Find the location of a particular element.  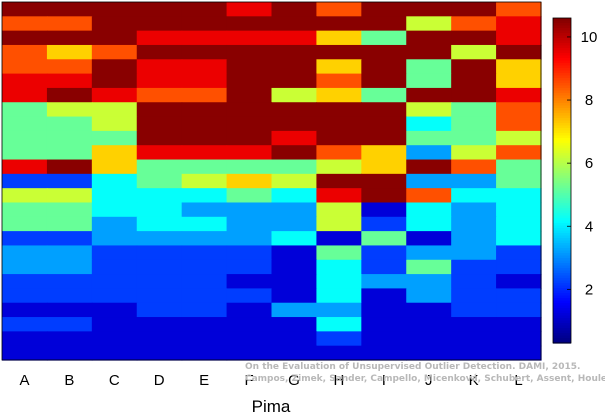

x-tick-label: C is located at coordinates (114, 380).